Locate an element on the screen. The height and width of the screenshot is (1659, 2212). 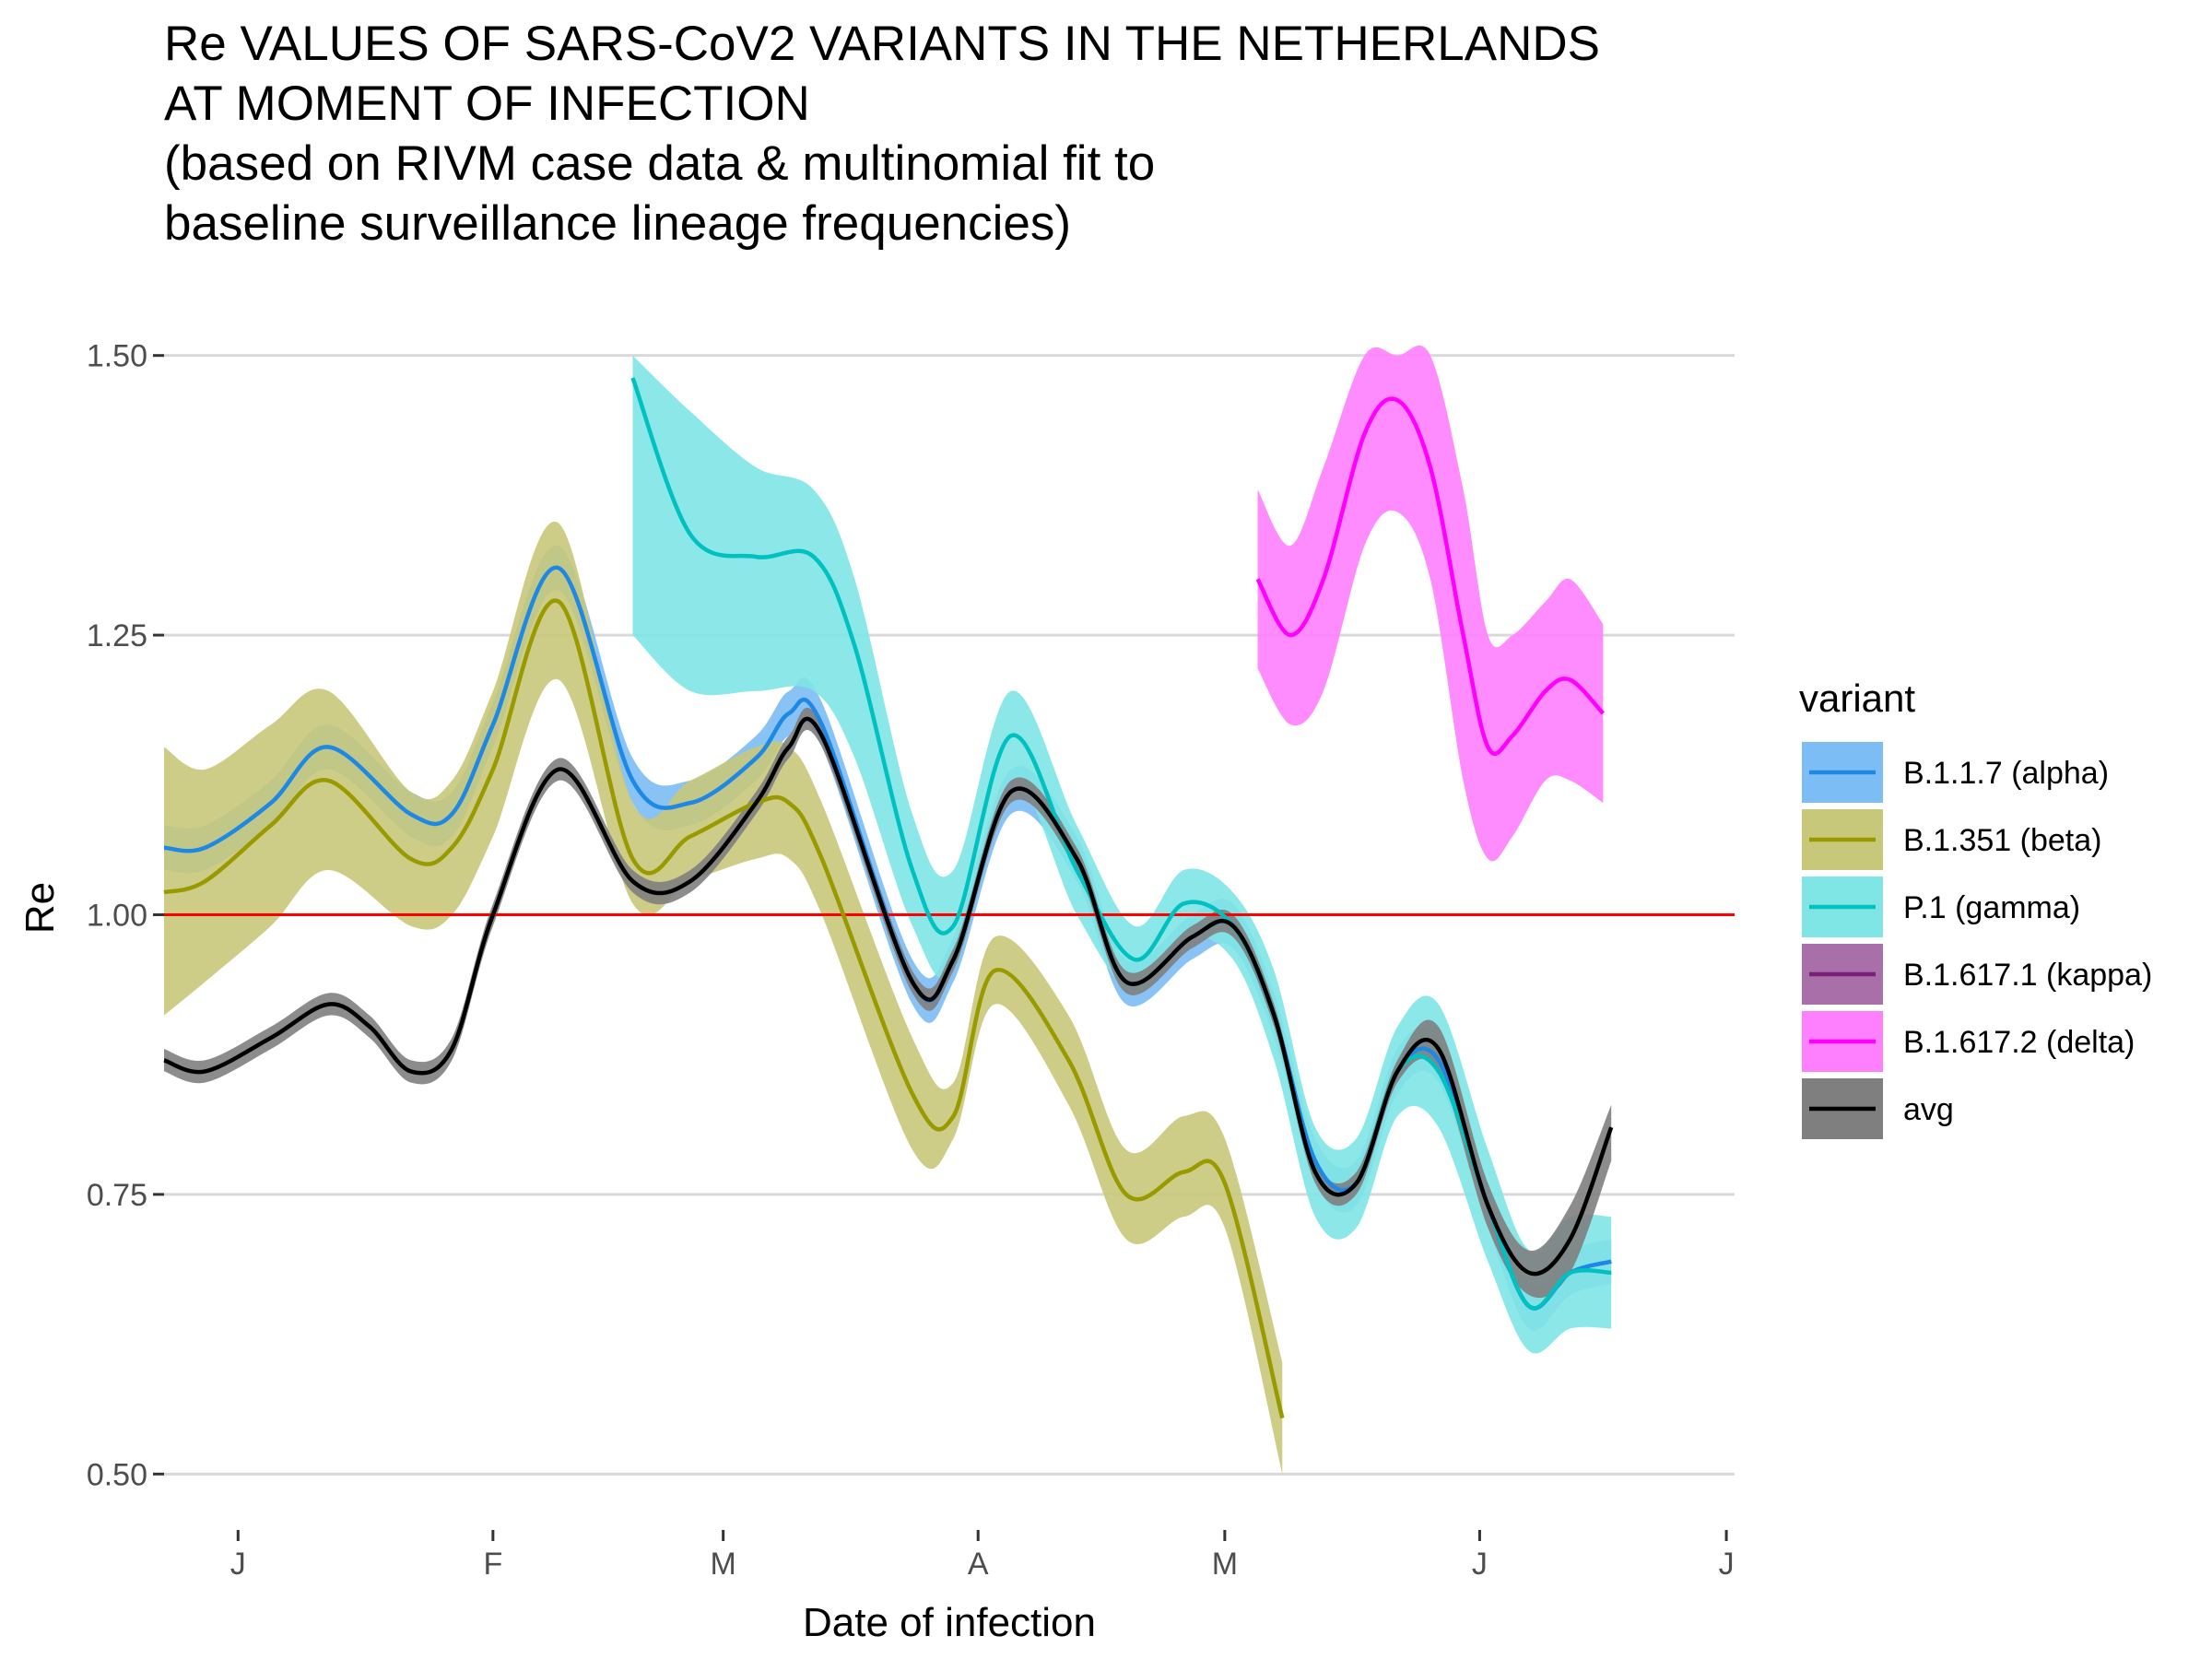
x-tick-label: A is located at coordinates (978, 1564).